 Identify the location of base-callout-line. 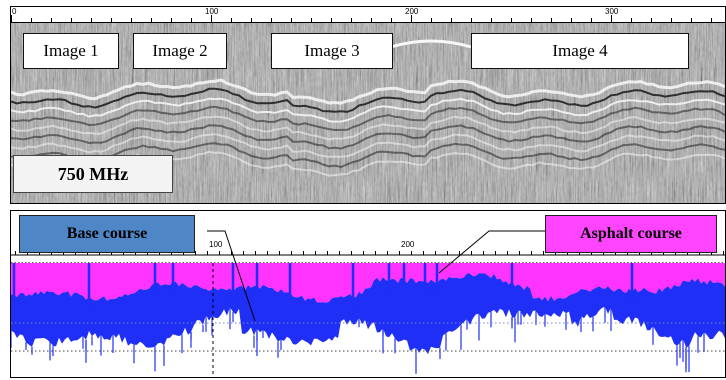
(231, 276).